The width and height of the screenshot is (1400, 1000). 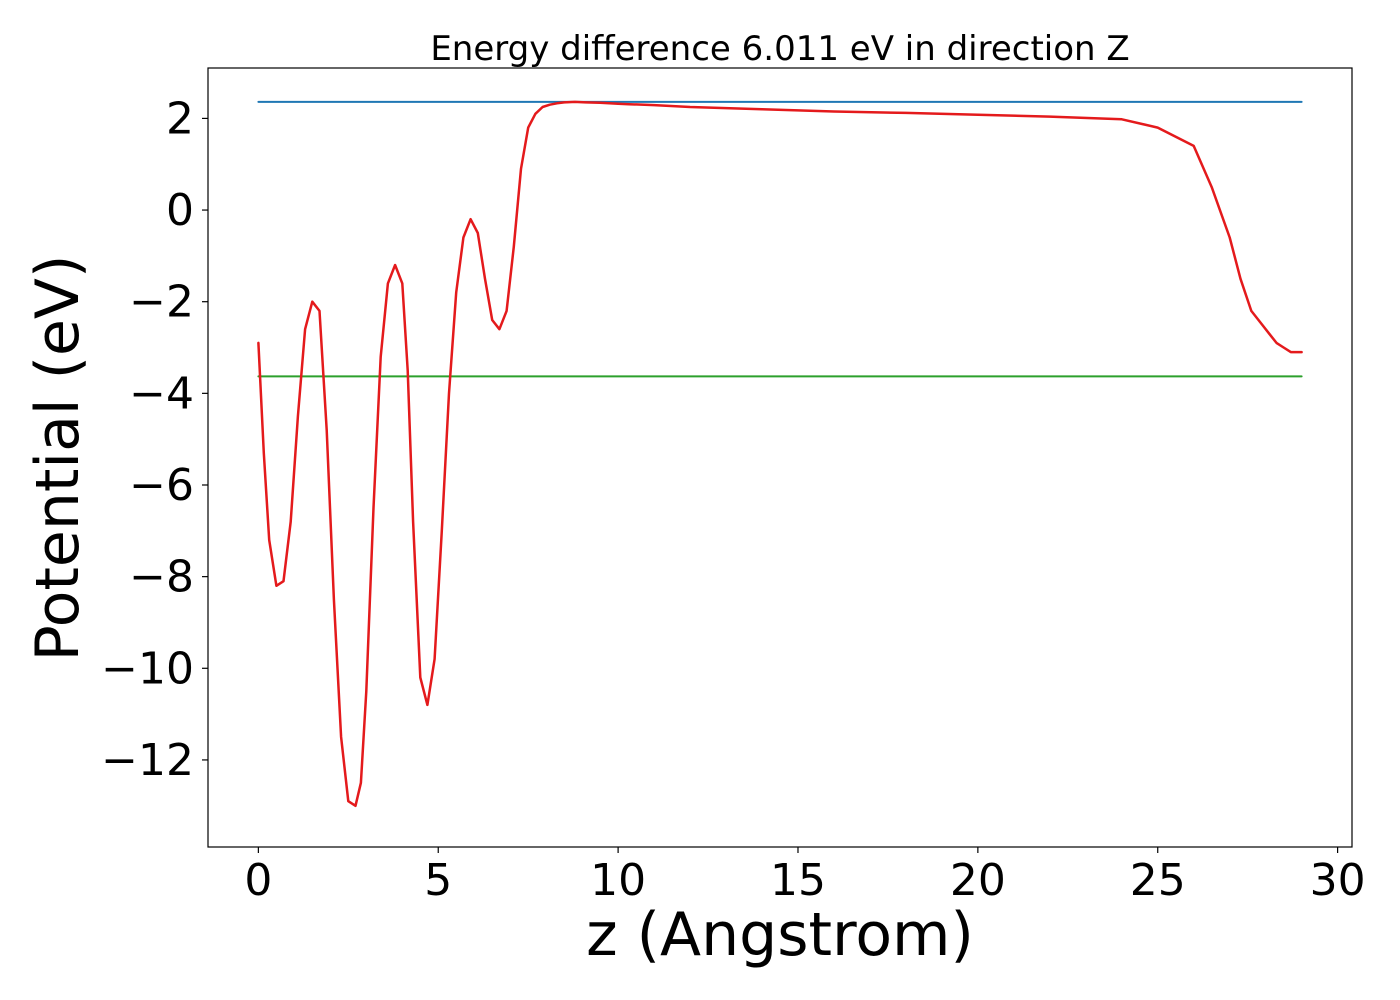 I want to click on y-tick-label: −12, so click(x=147, y=760).